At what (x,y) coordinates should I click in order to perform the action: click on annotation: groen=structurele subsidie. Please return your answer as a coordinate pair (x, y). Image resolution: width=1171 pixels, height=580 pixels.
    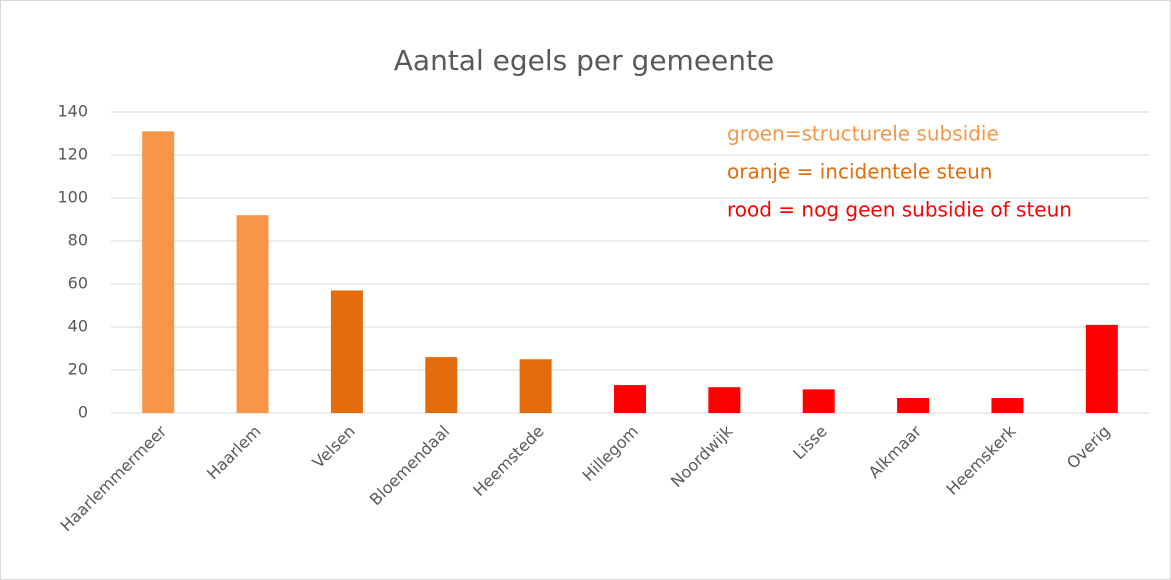
    Looking at the image, I should click on (863, 134).